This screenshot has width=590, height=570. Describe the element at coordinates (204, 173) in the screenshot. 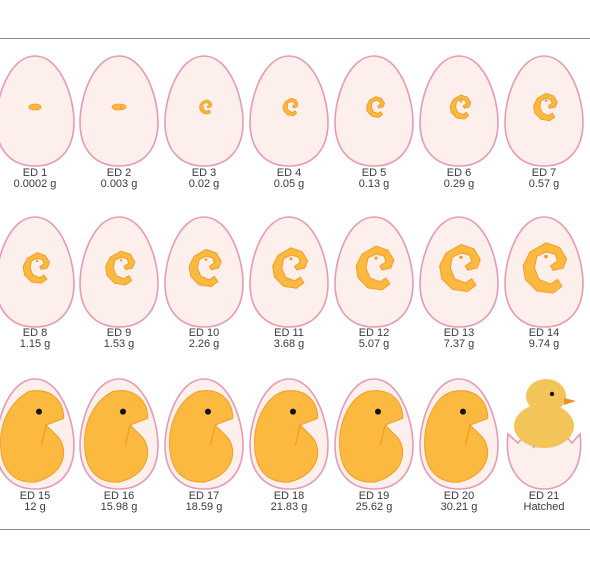

I see `stage-day: ED 3` at that location.